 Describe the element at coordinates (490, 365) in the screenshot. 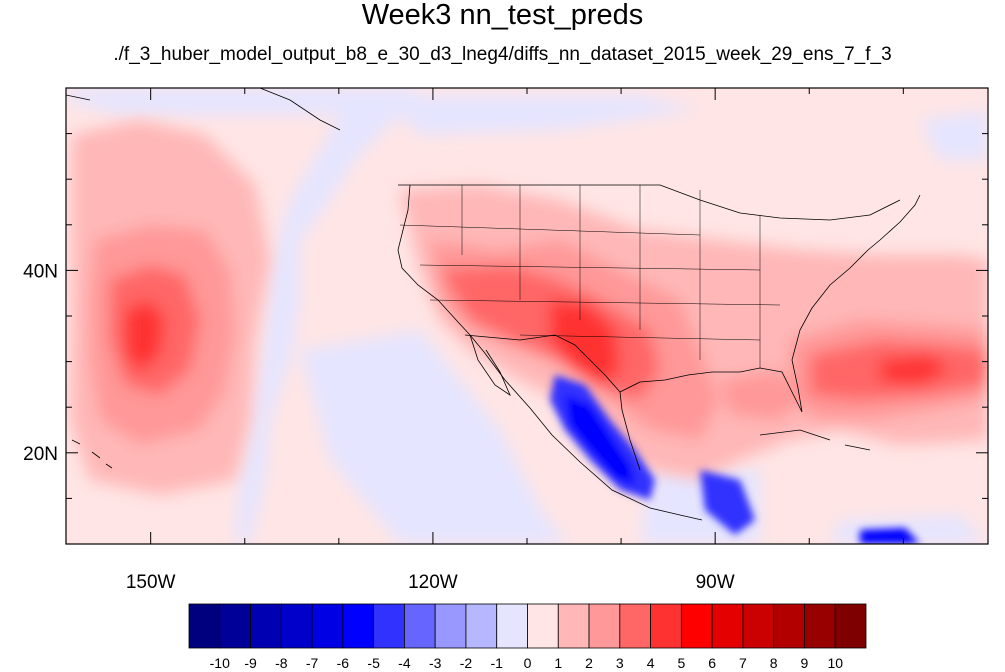

I see `baja-peninsula` at that location.